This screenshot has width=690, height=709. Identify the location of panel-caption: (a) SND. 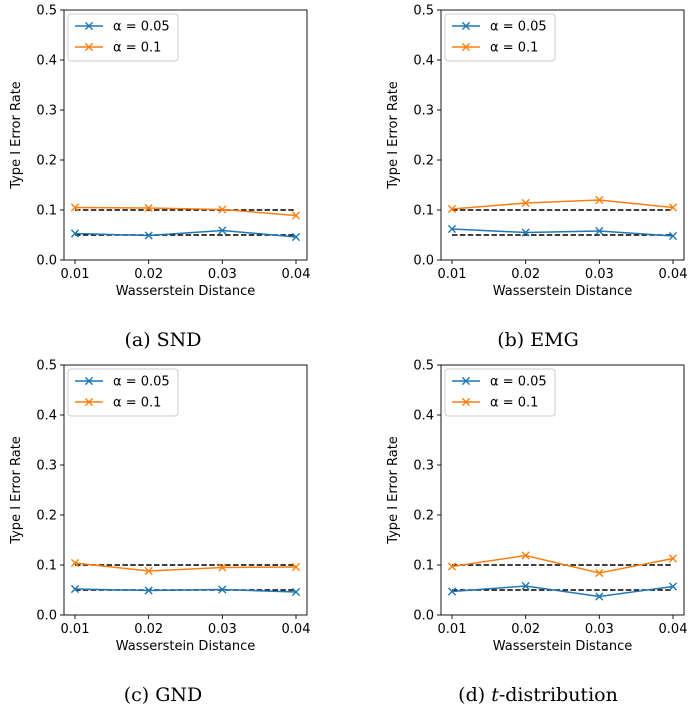
(162, 340).